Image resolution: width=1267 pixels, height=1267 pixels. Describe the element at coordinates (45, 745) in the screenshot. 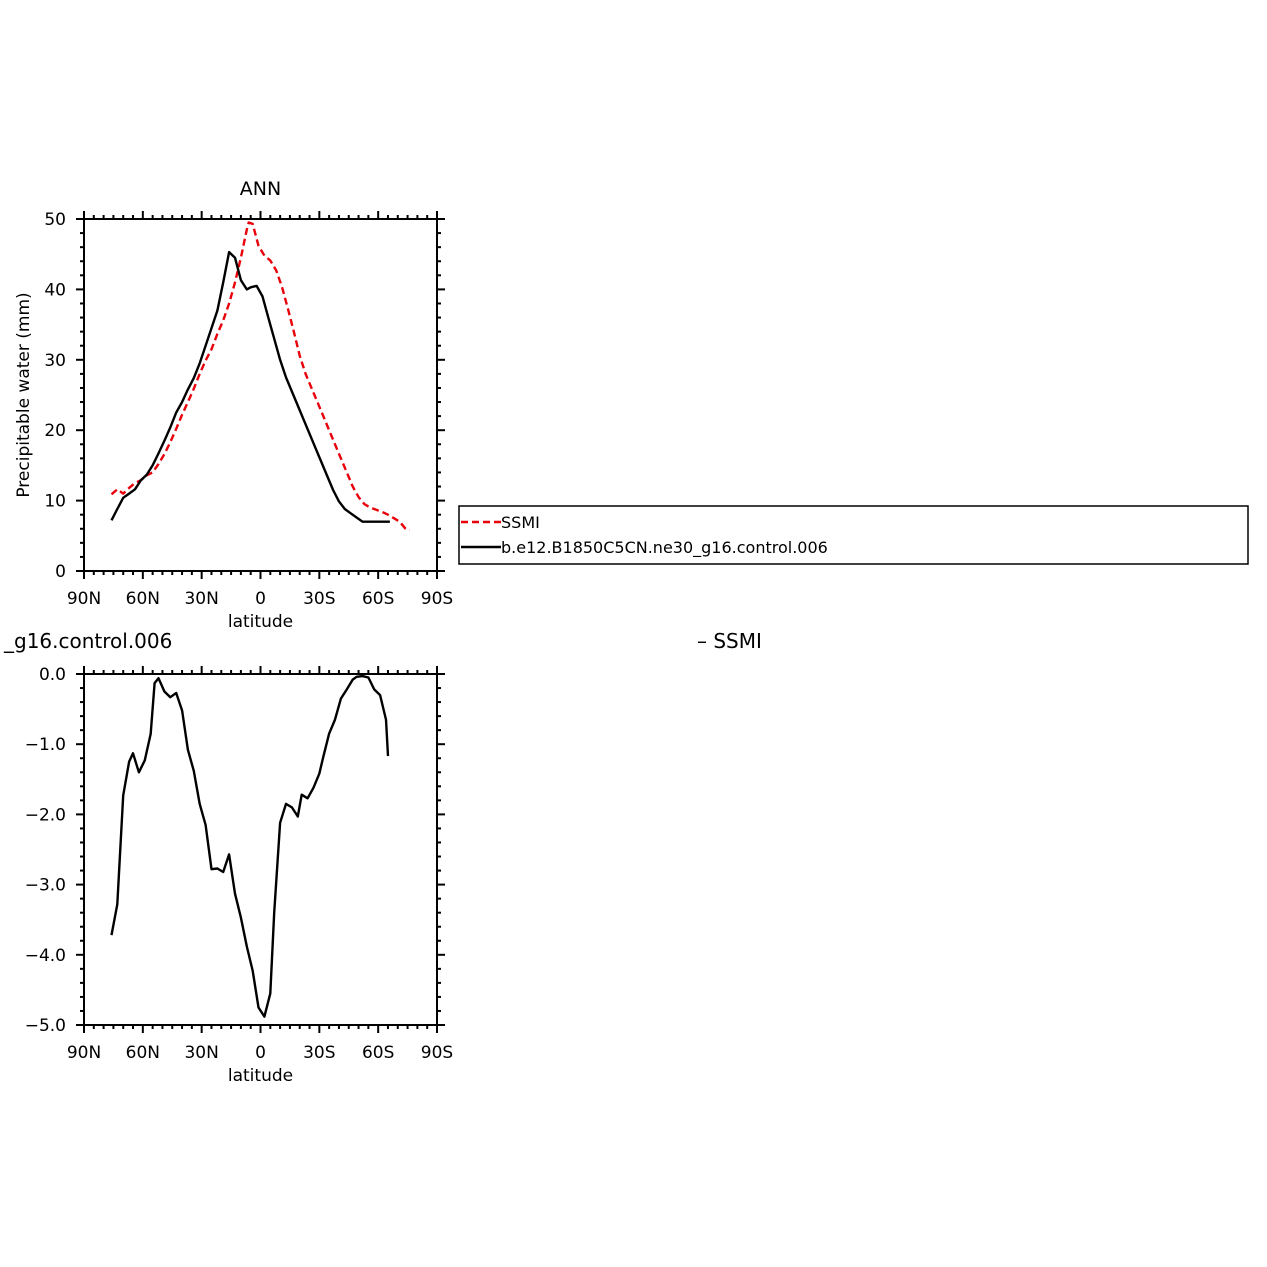

I see `y-tick-label: −1.0` at that location.